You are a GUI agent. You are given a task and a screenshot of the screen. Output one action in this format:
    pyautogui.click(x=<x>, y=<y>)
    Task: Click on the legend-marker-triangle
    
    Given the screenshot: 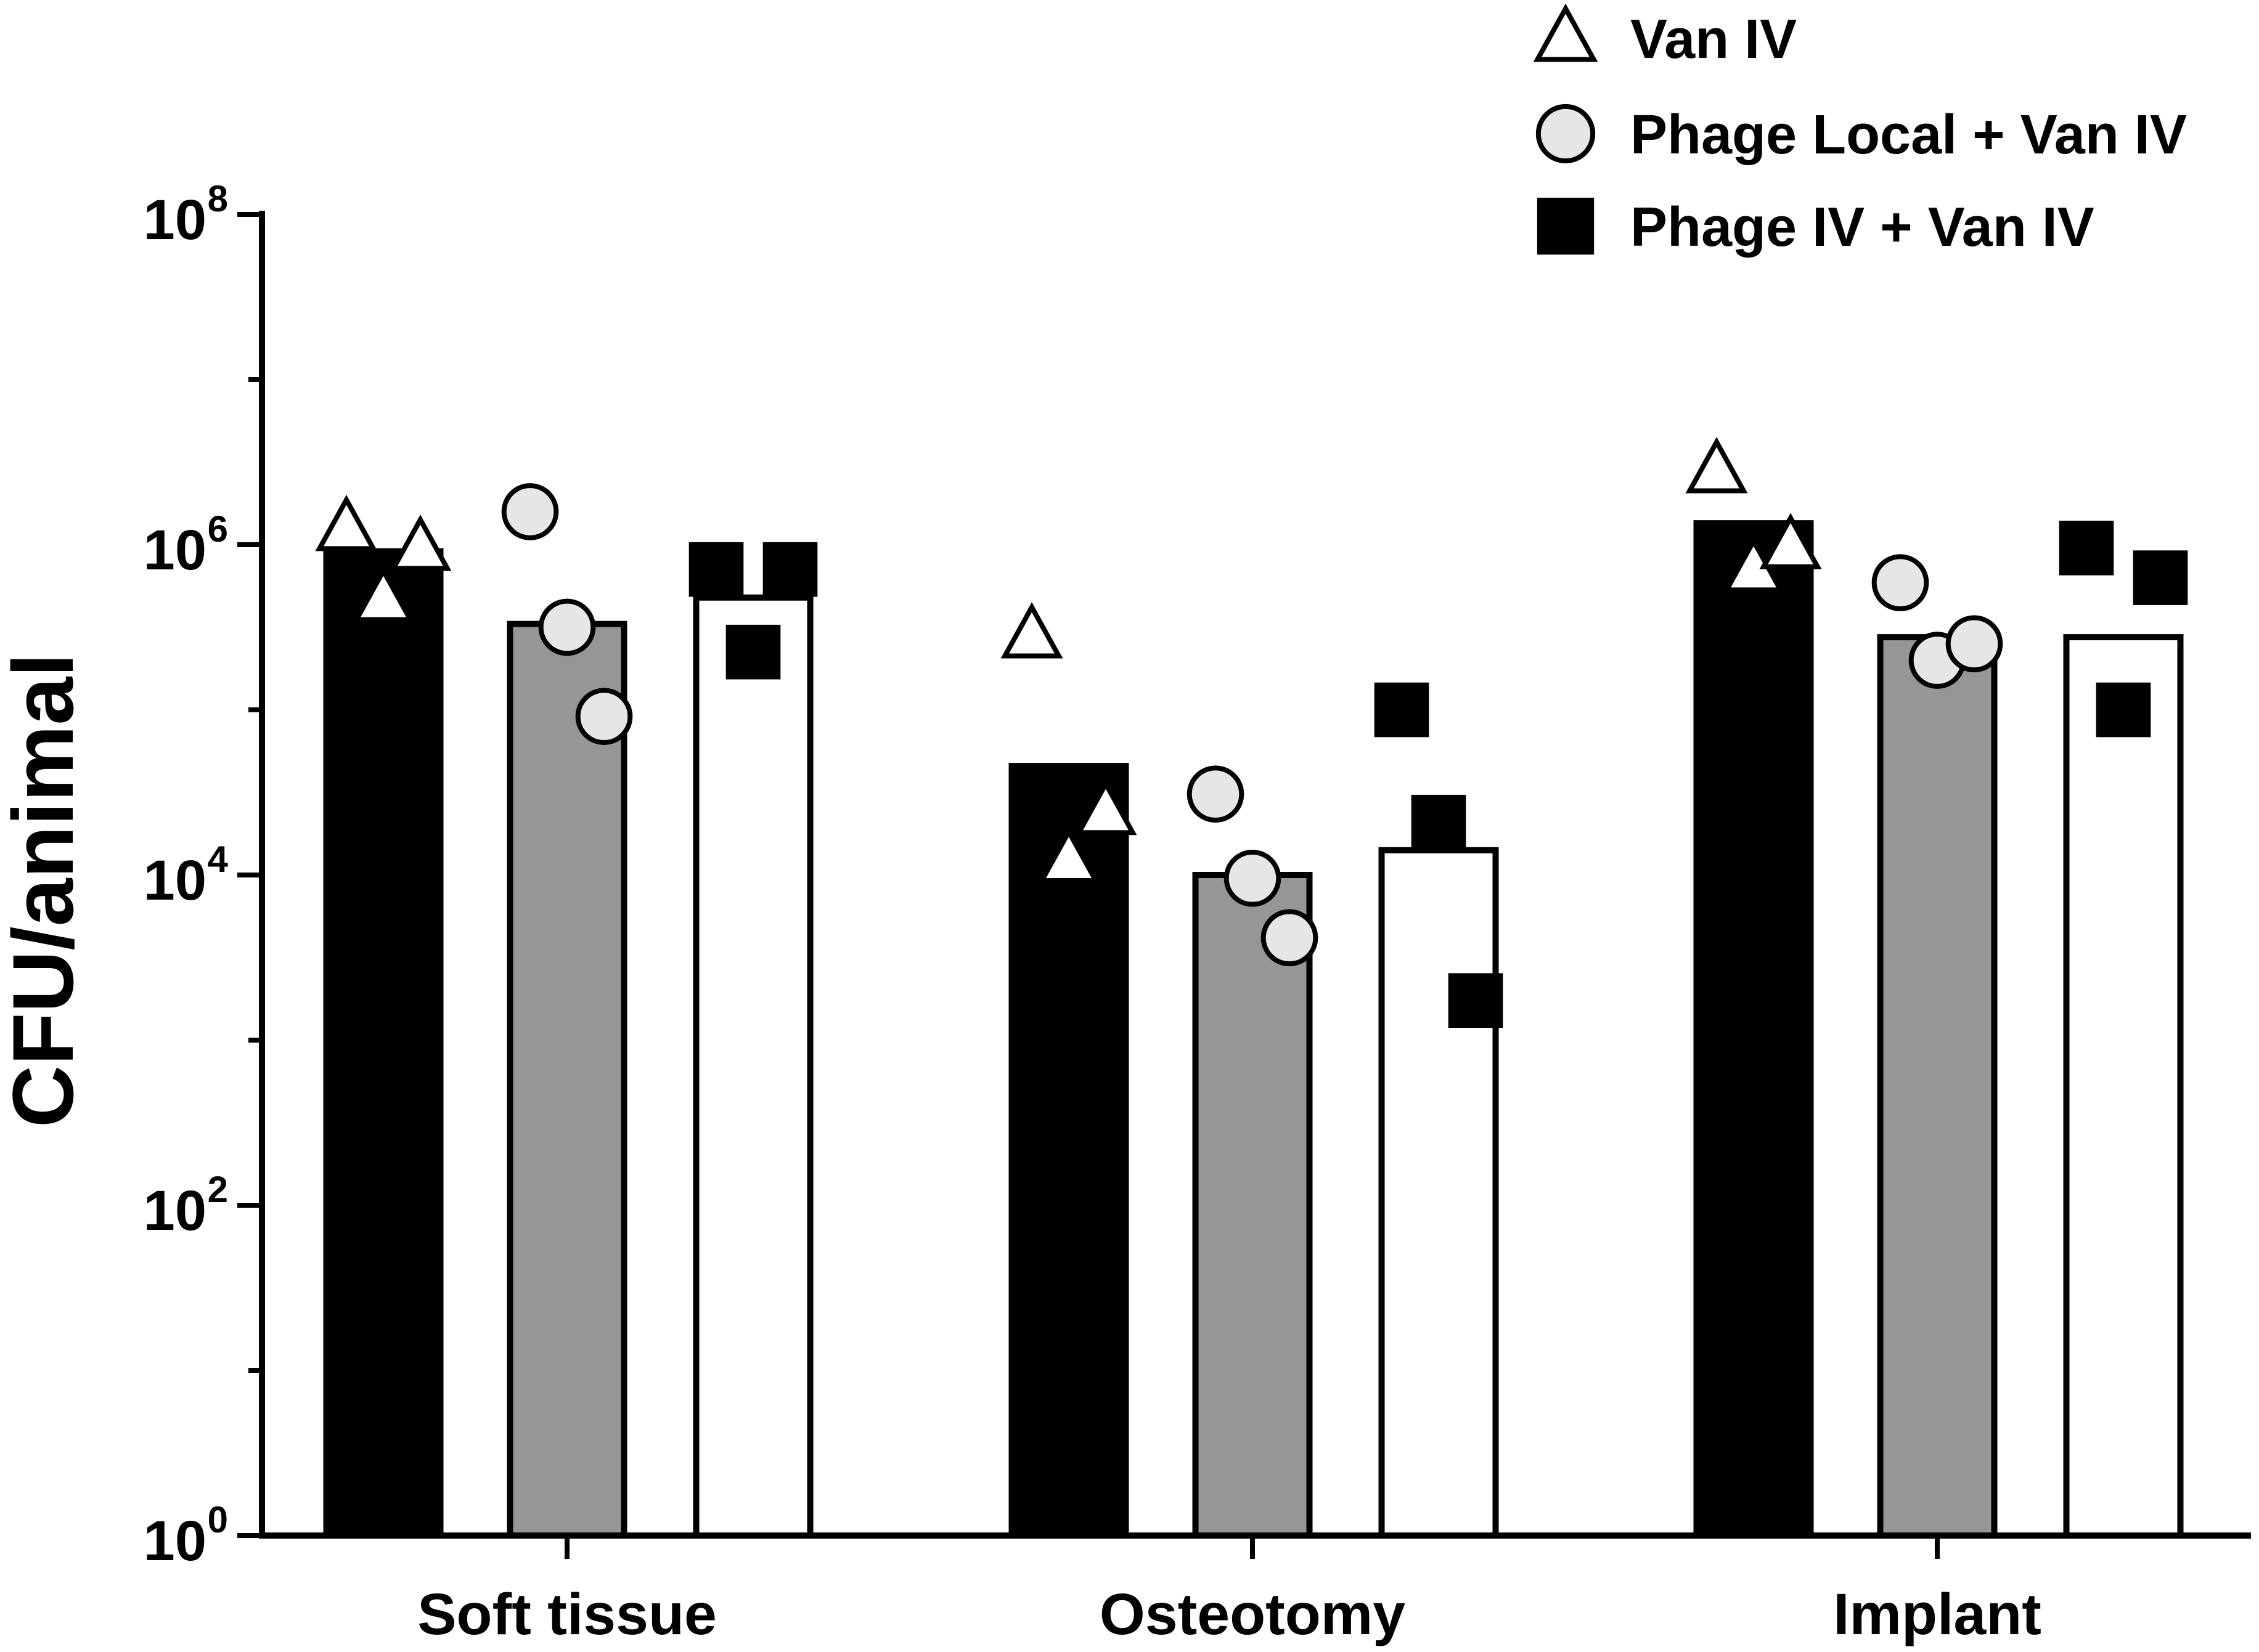 What is the action you would take?
    pyautogui.click(x=1565, y=32)
    